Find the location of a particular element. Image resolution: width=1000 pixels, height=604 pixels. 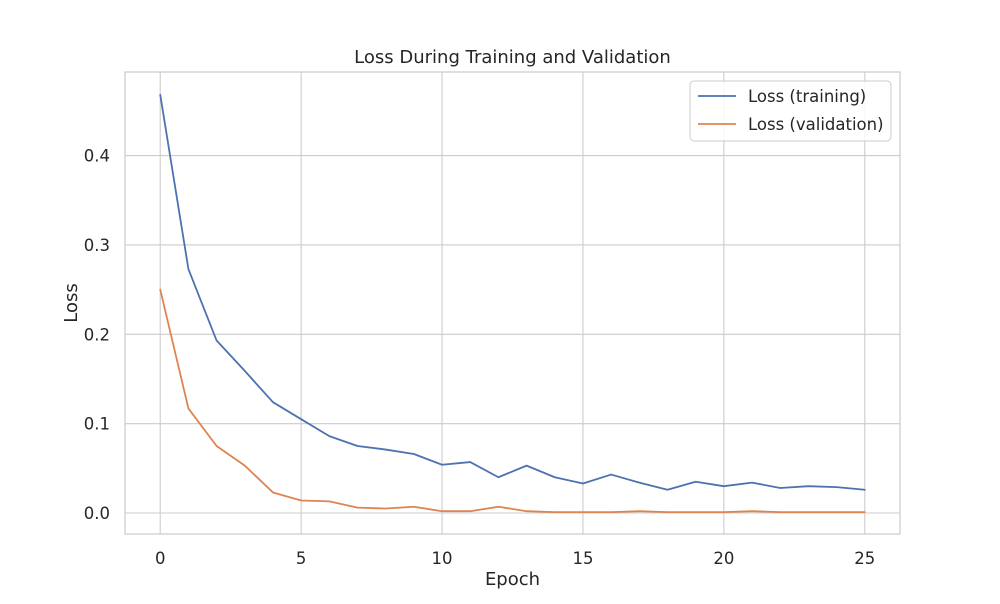

x-tick-label: 25 is located at coordinates (864, 558).